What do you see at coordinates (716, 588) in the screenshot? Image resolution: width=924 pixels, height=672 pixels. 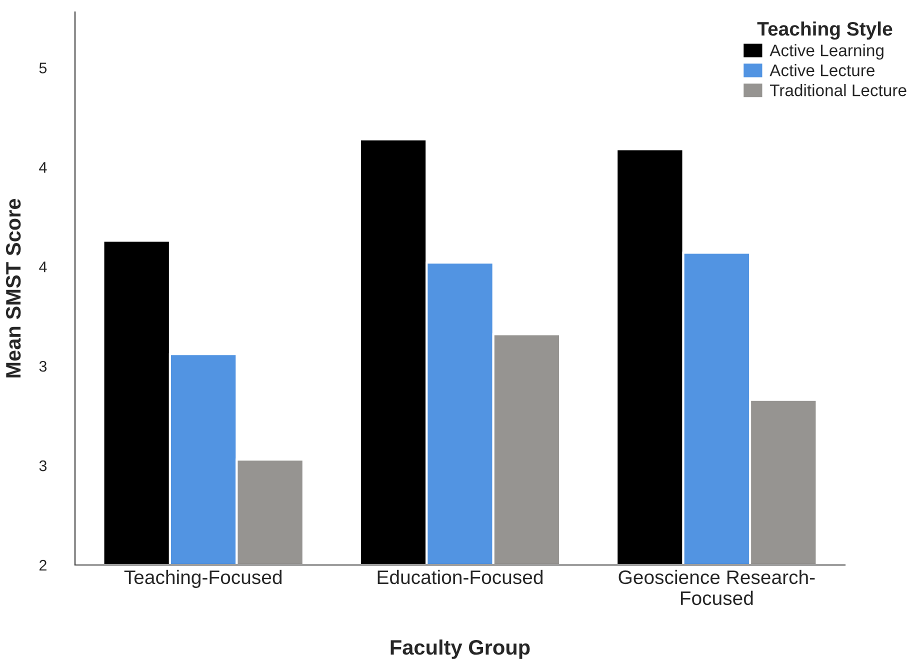 I see `x-tick-label: Geoscience Research- Focused` at bounding box center [716, 588].